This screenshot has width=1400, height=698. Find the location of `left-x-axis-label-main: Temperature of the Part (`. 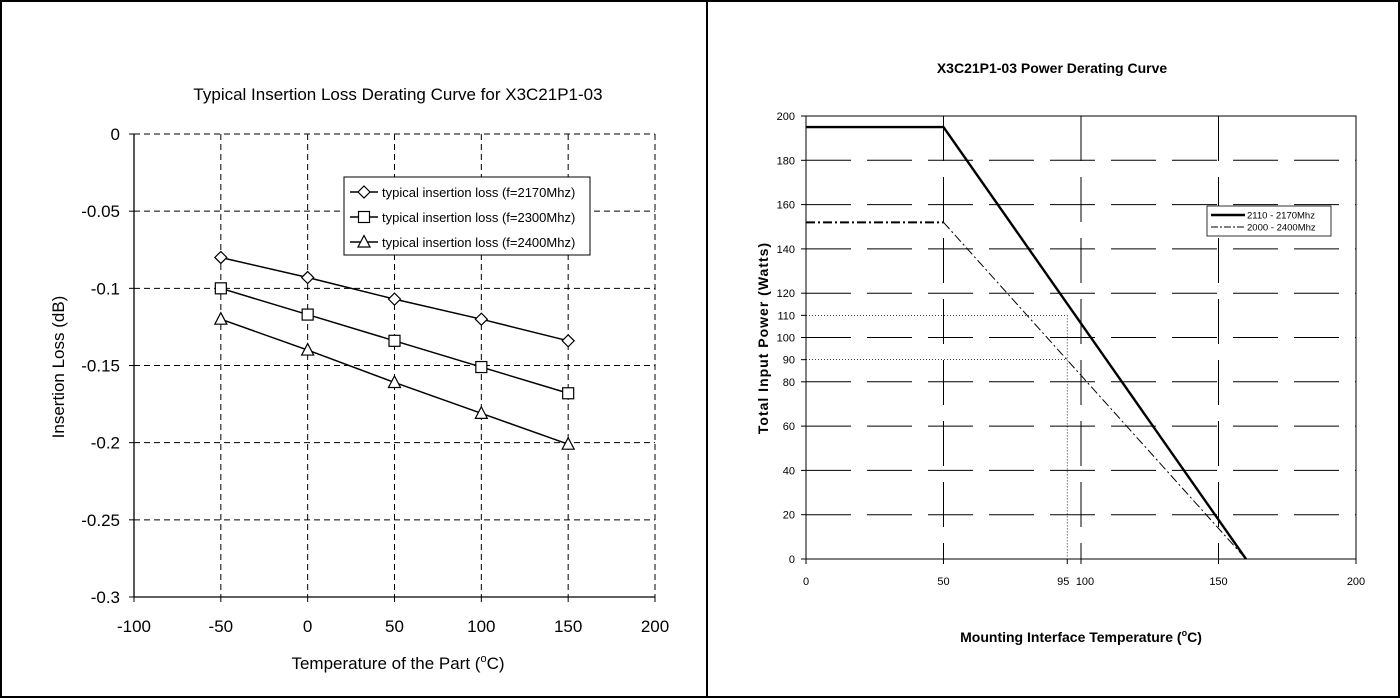

left-x-axis-label-main: Temperature of the Part ( is located at coordinates (385, 663).